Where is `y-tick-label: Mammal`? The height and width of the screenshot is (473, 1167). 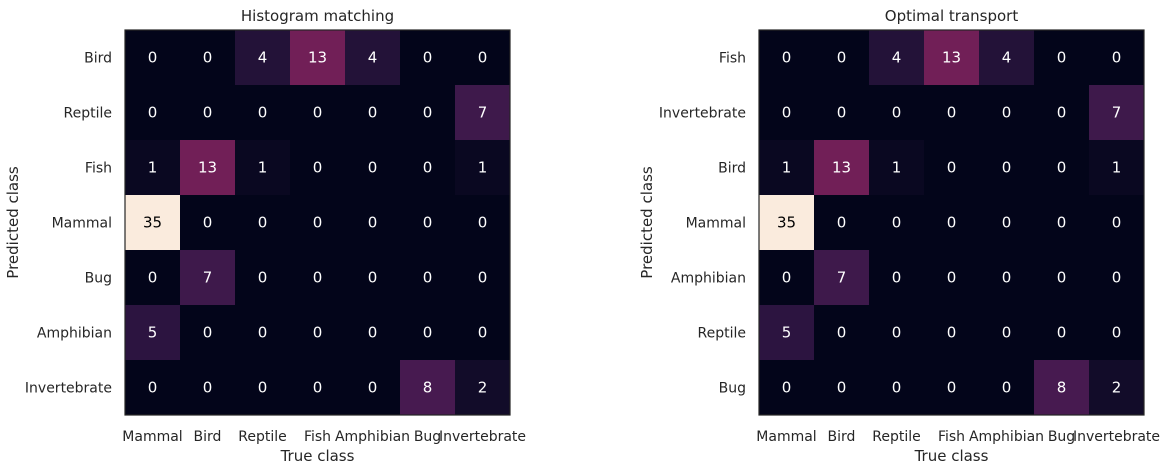
y-tick-label: Mammal is located at coordinates (716, 224).